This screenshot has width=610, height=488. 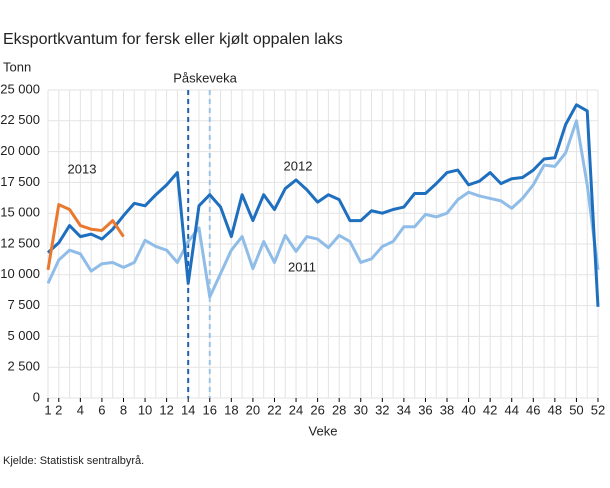 I want to click on series-line, so click(x=85, y=237).